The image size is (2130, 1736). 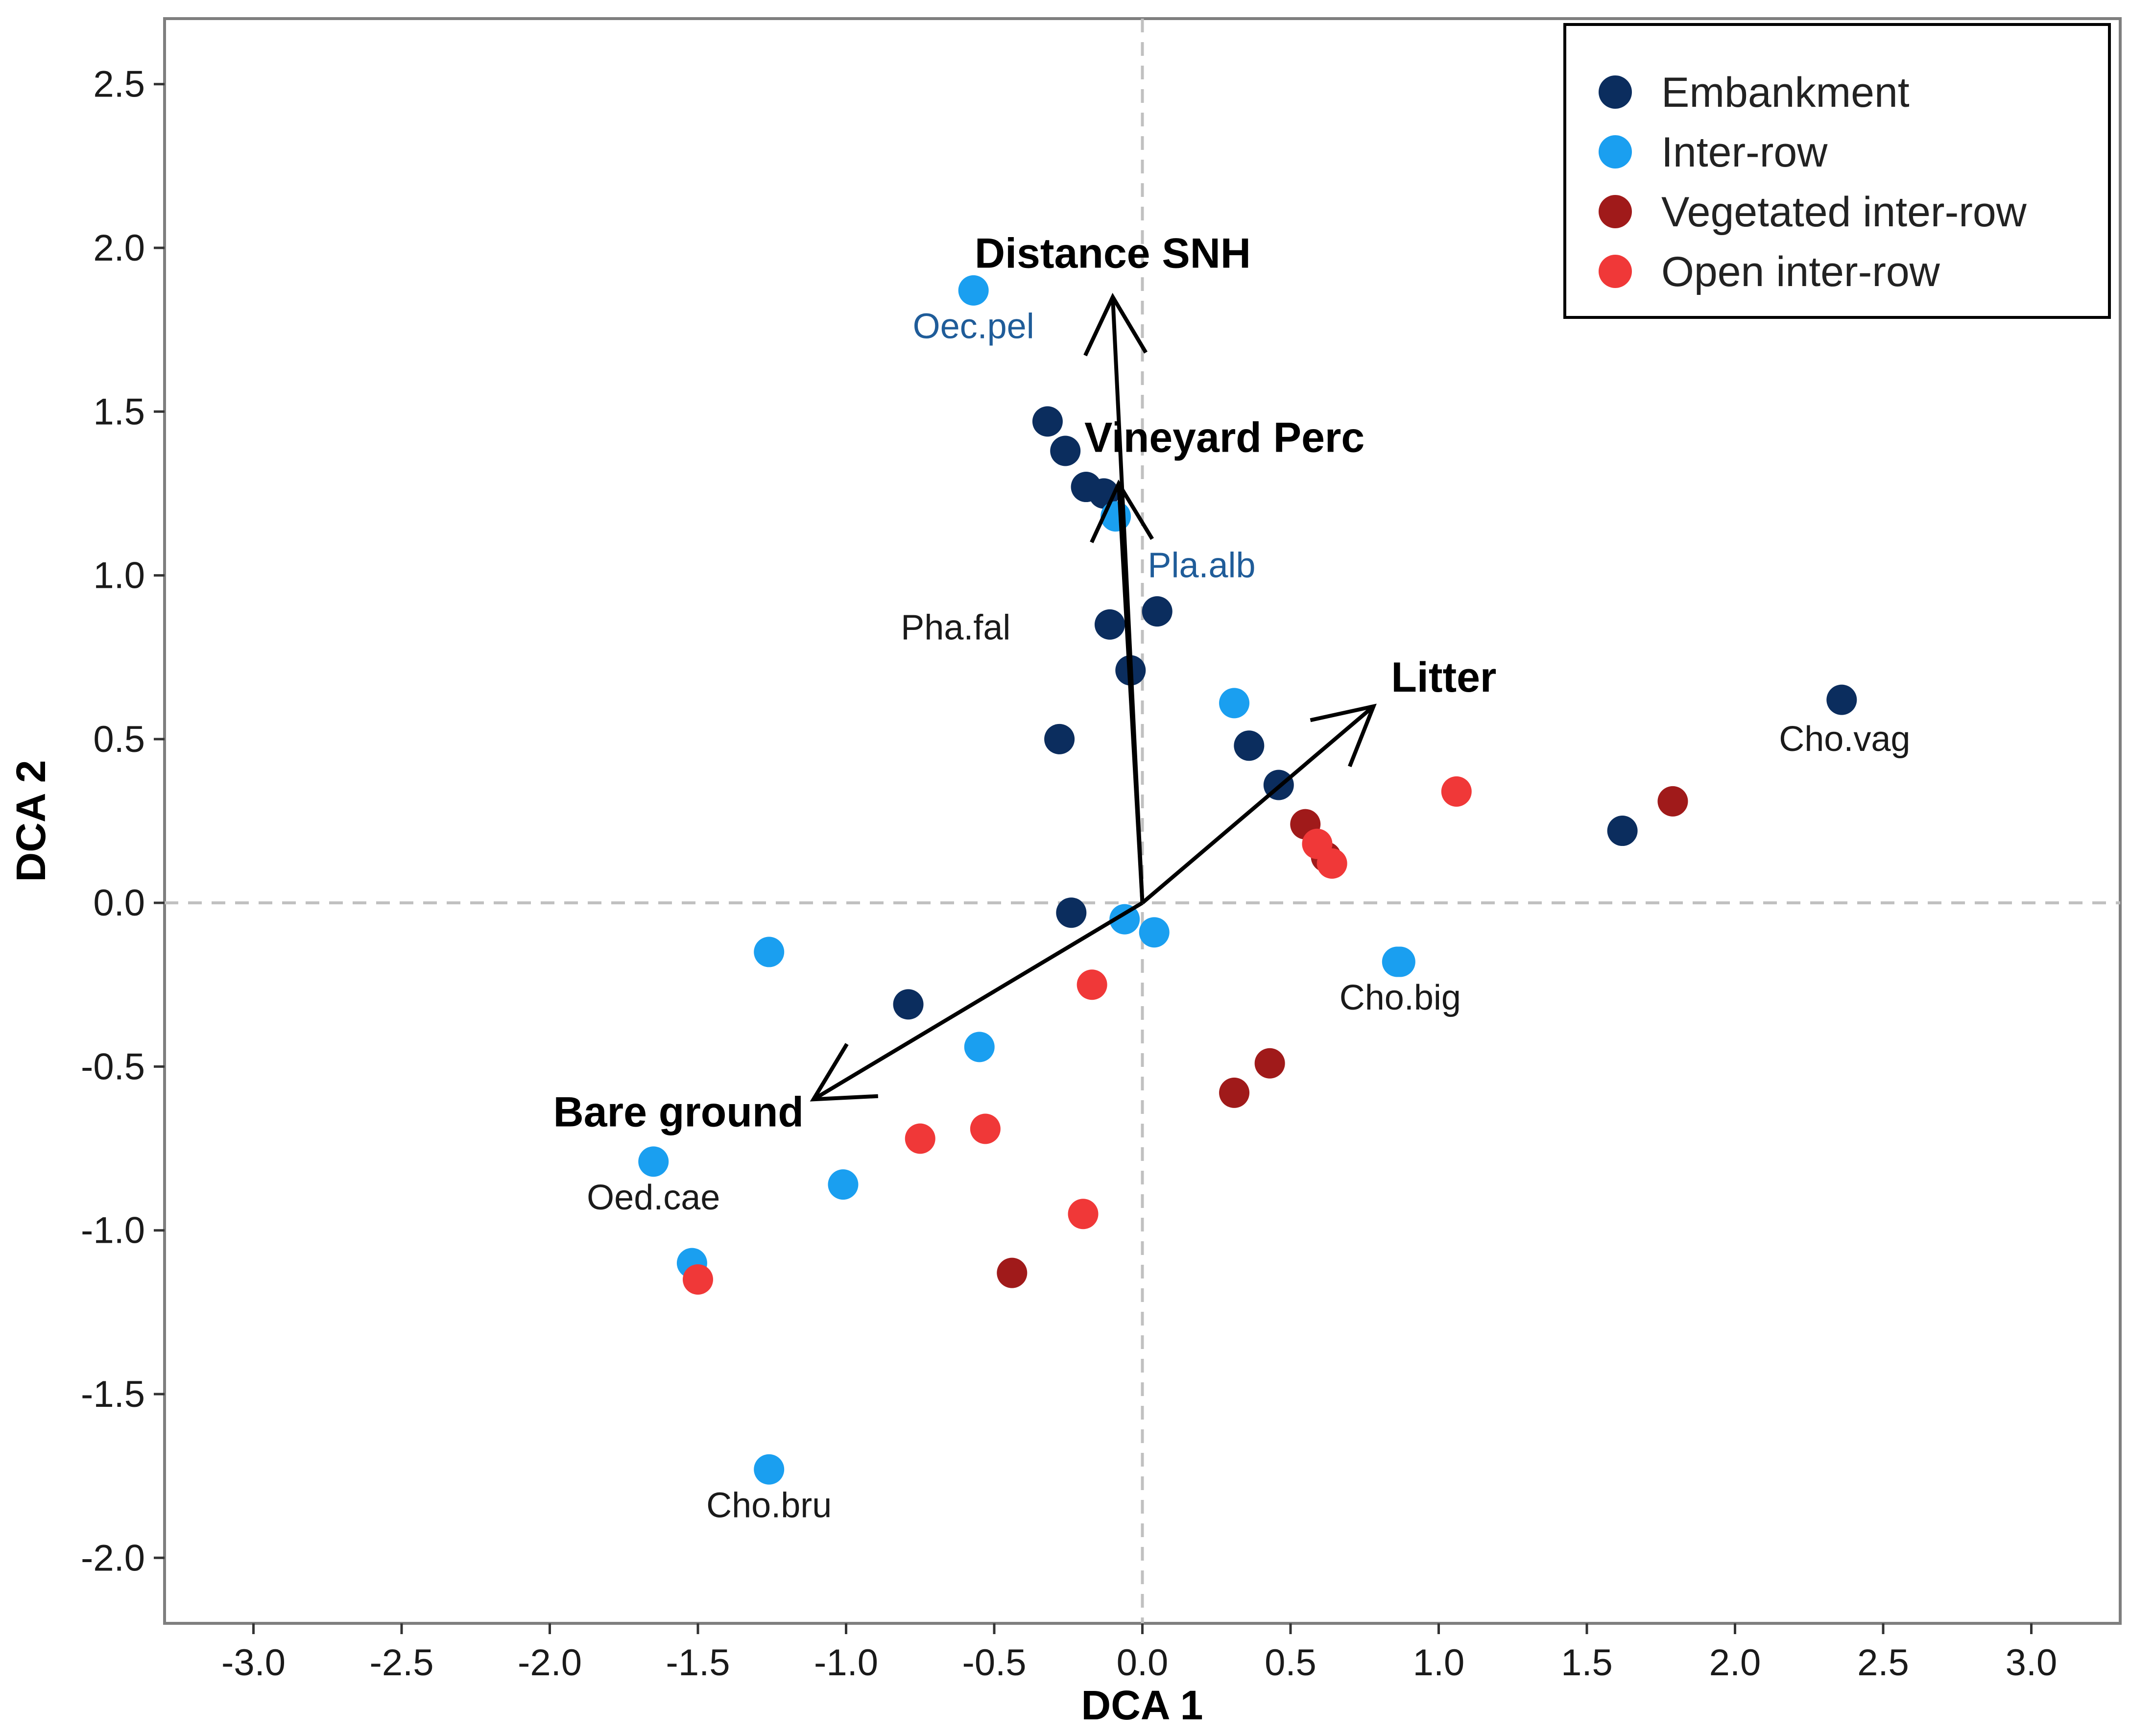 What do you see at coordinates (1224, 438) in the screenshot?
I see `vector-vineyard-perc-label: Vineyard Perc` at bounding box center [1224, 438].